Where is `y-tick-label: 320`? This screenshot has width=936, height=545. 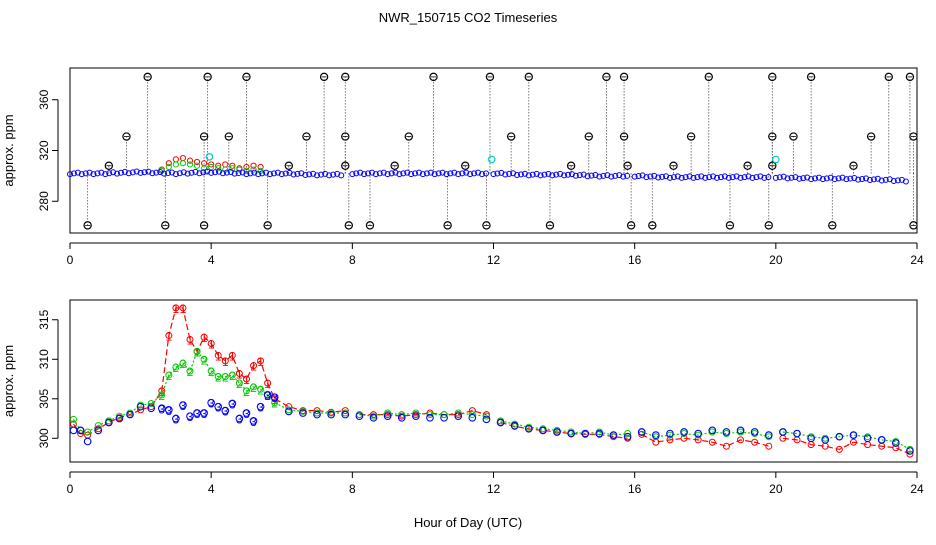 y-tick-label: 320 is located at coordinates (44, 150).